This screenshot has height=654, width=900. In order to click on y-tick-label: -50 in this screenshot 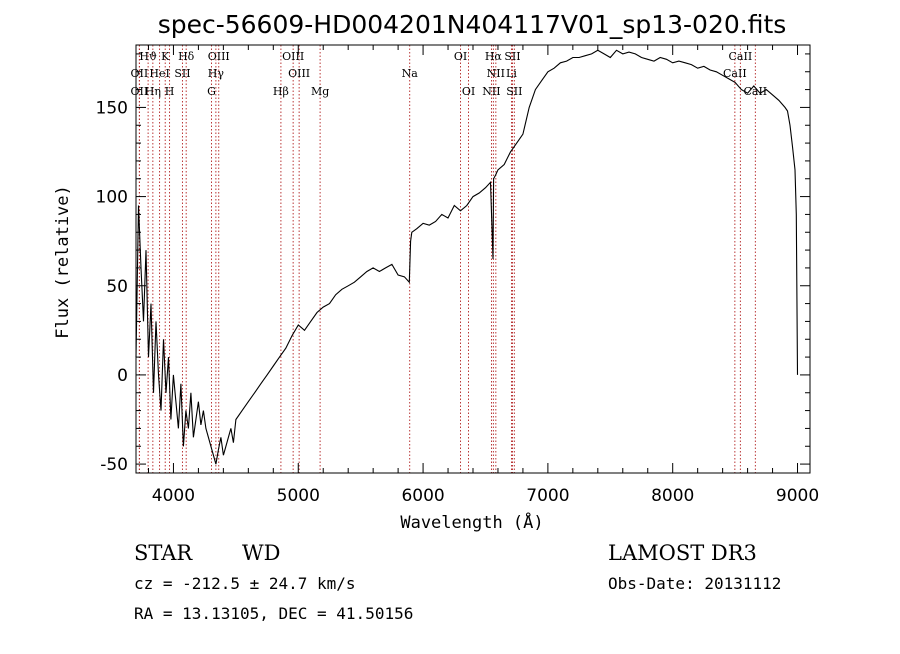, I will do `click(114, 465)`.